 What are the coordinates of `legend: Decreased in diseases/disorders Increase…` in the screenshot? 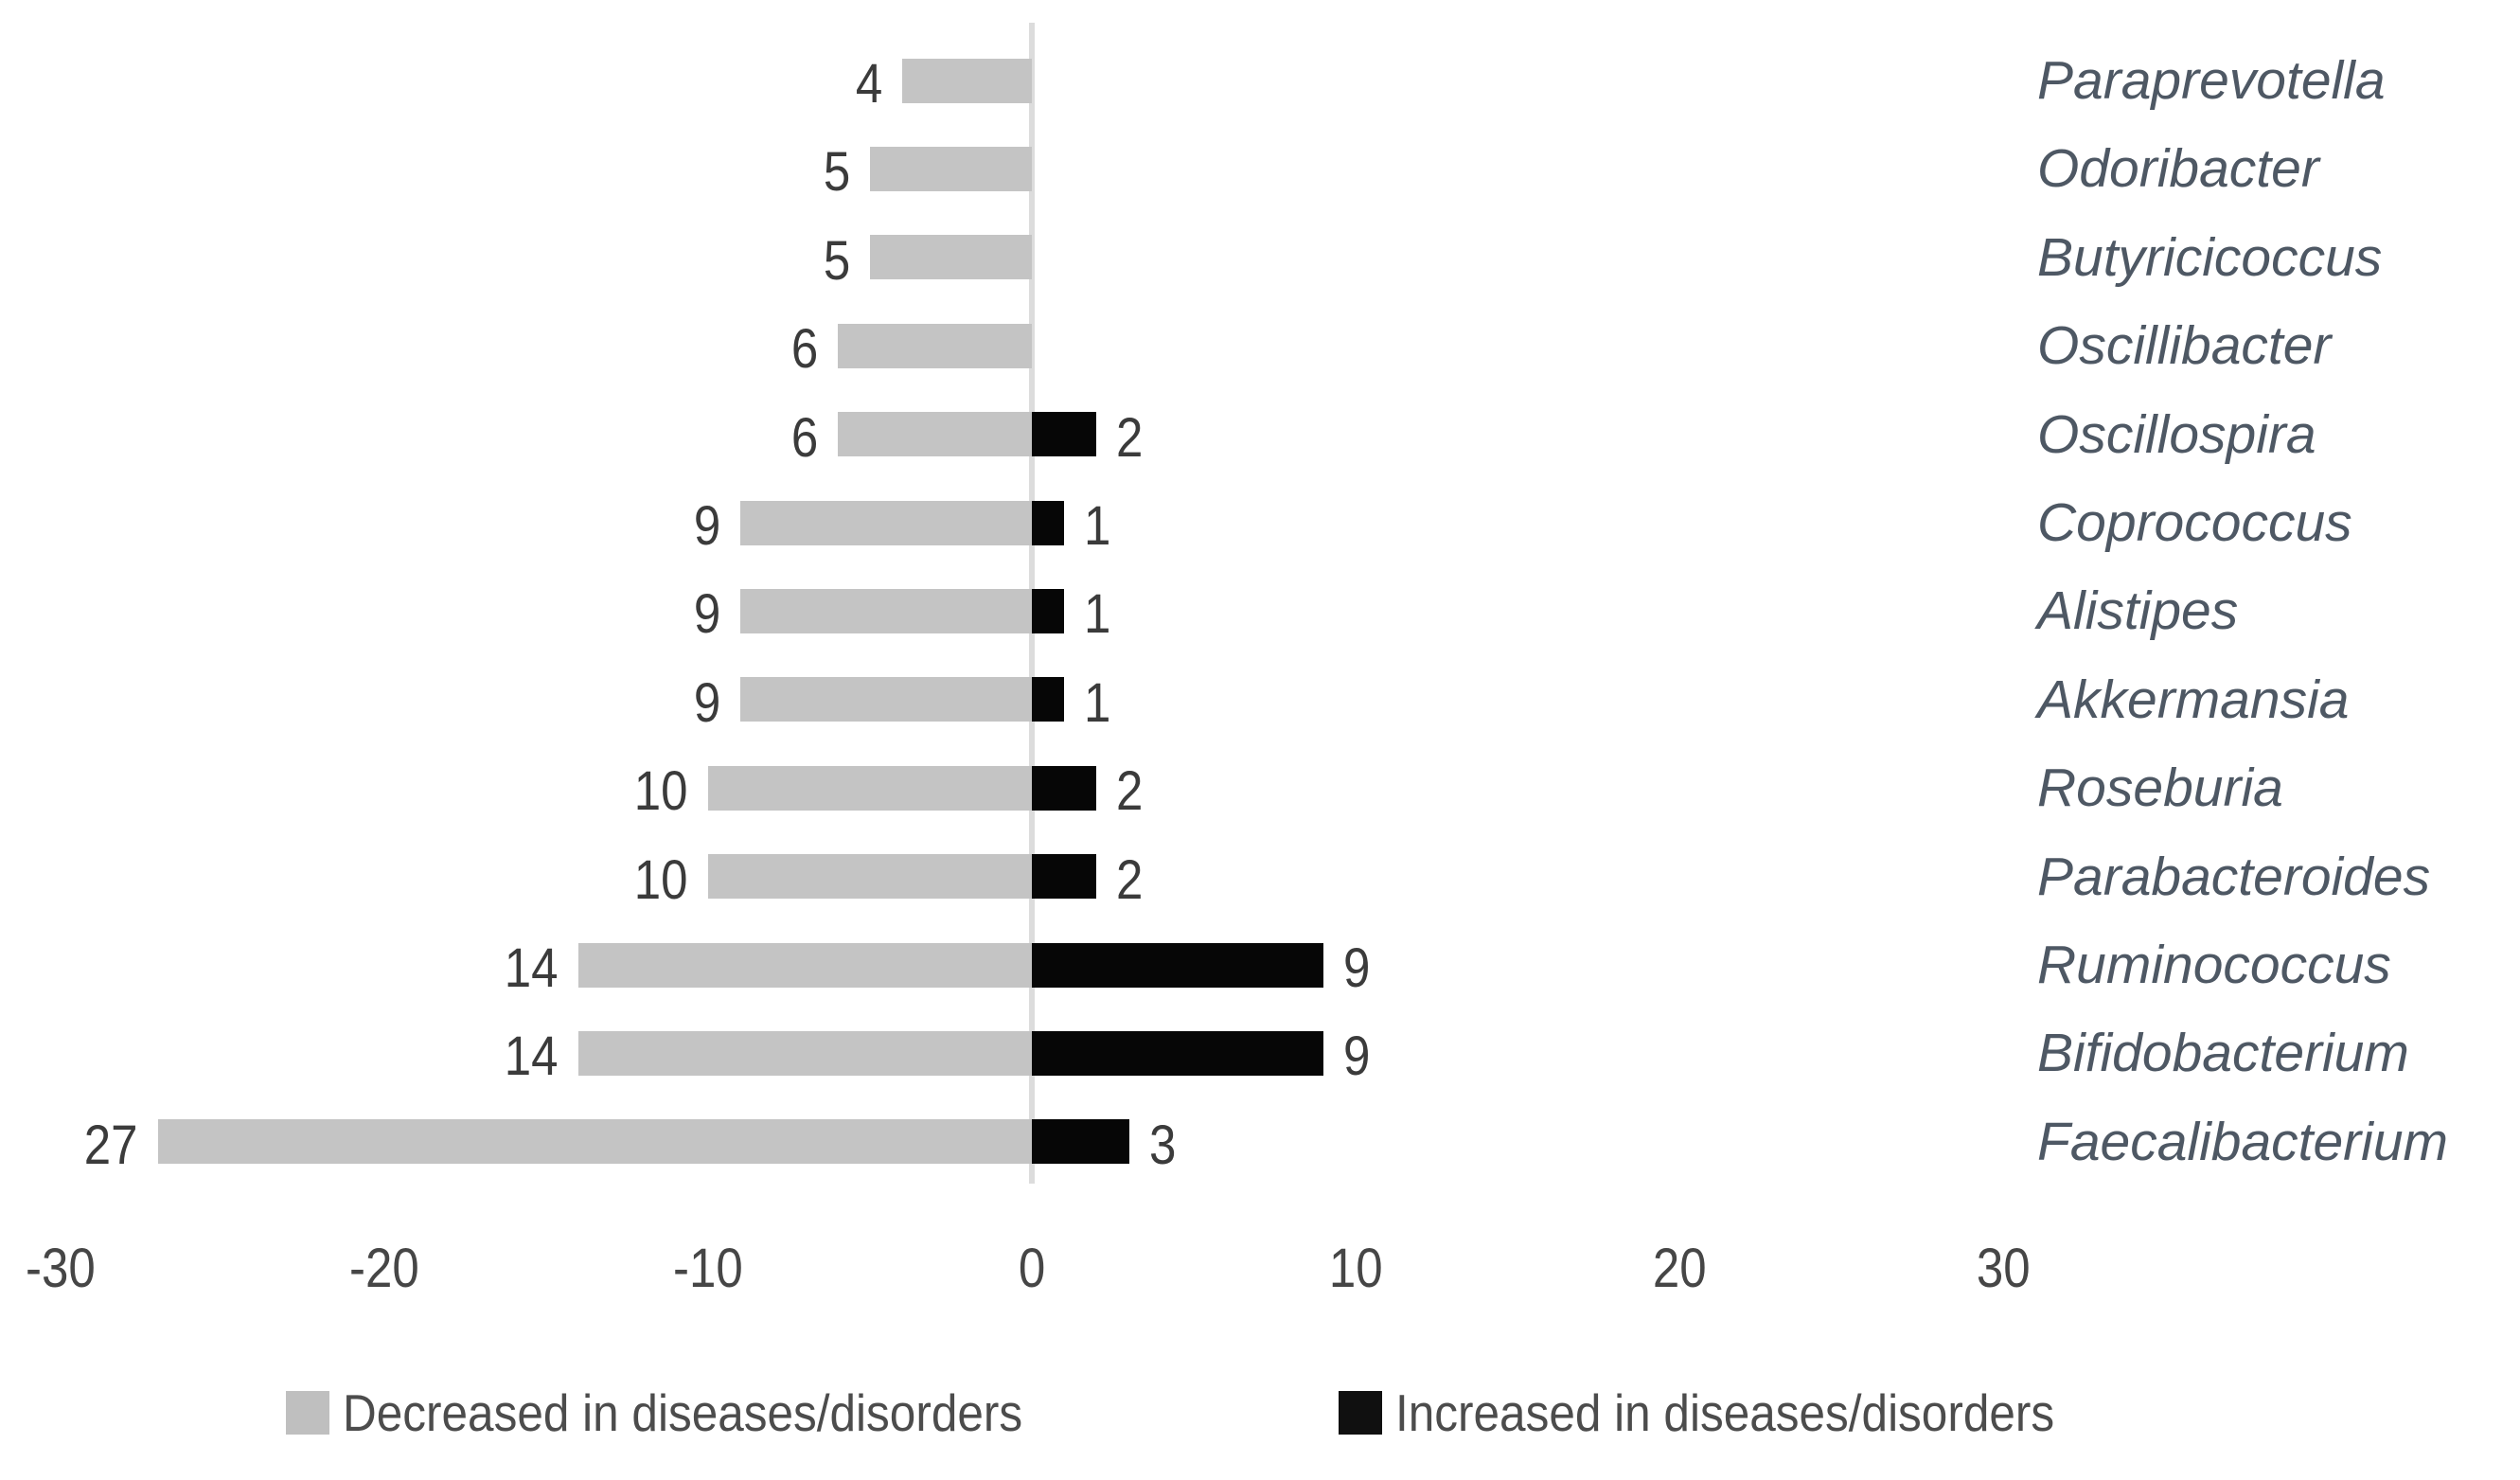 It's located at (1260, 1412).